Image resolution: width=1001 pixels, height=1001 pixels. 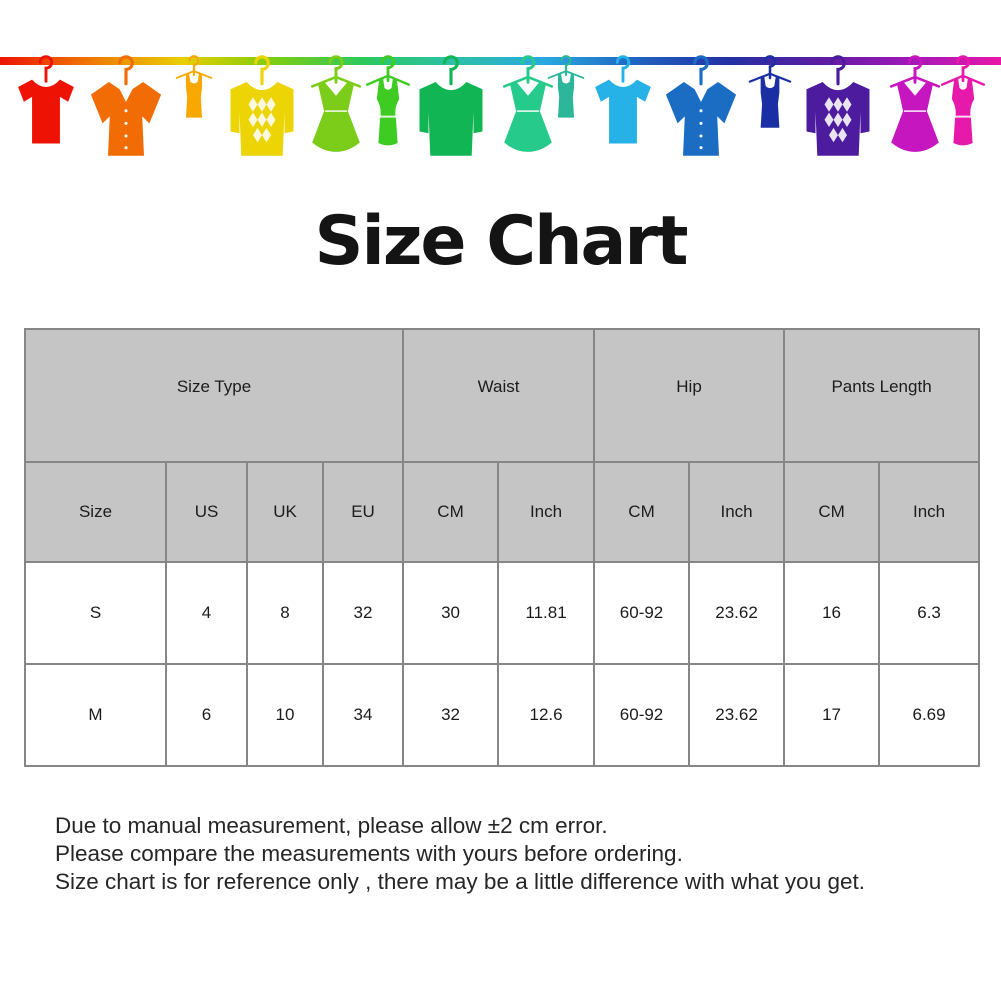 I want to click on orange-button-shirt-icon, so click(x=126, y=106).